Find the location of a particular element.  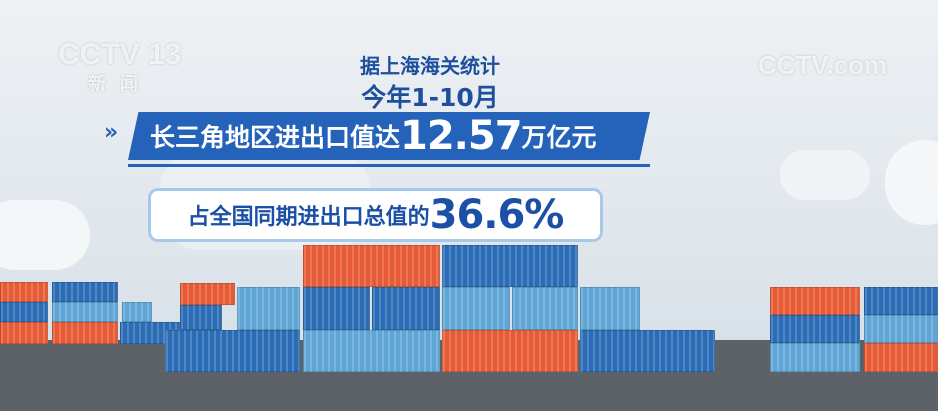

share-prefix: 占全国同期进出口总值的 is located at coordinates (308, 217).